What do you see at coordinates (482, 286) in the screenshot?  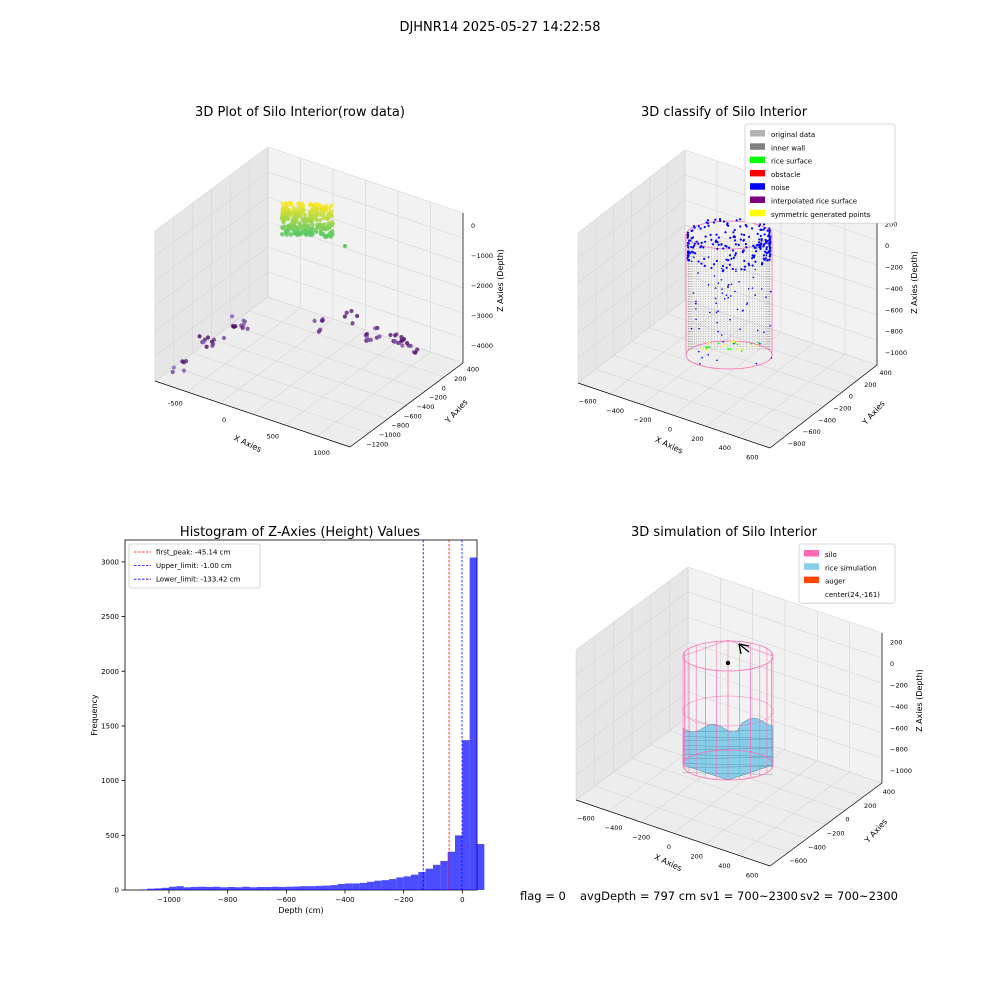 I see `z-tick-label: −2000` at bounding box center [482, 286].